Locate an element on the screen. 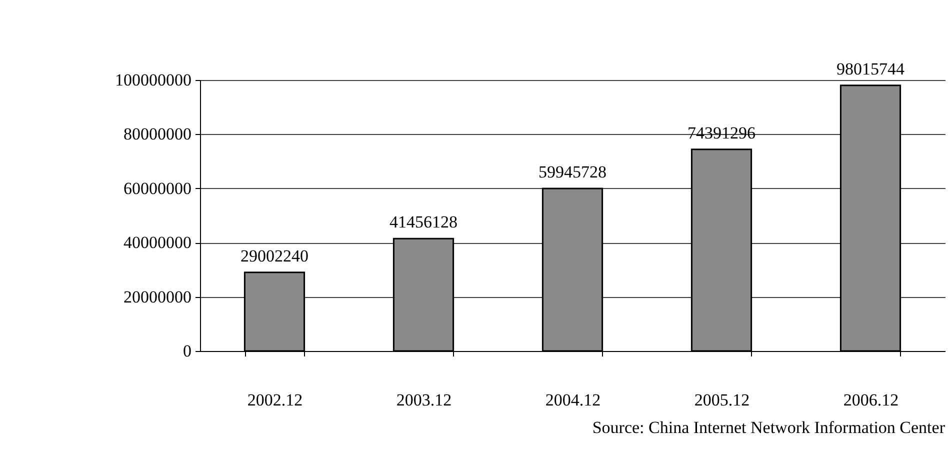  x-tick-label: 2002.12 is located at coordinates (275, 400).